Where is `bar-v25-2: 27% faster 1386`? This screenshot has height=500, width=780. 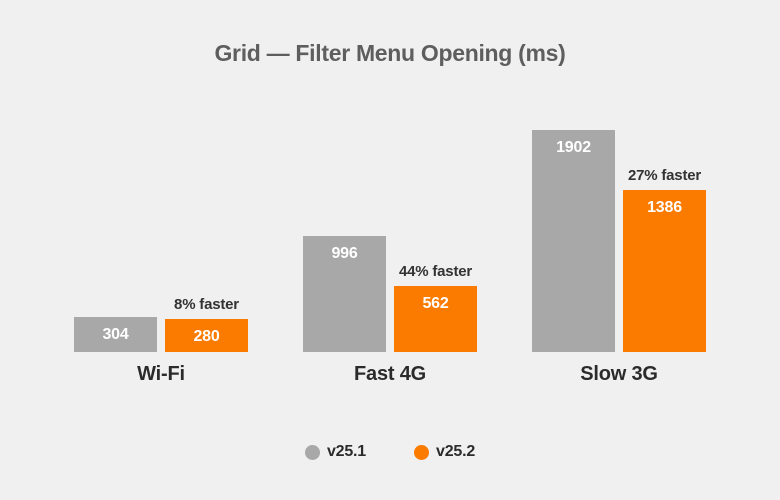 bar-v25-2: 27% faster 1386 is located at coordinates (664, 259).